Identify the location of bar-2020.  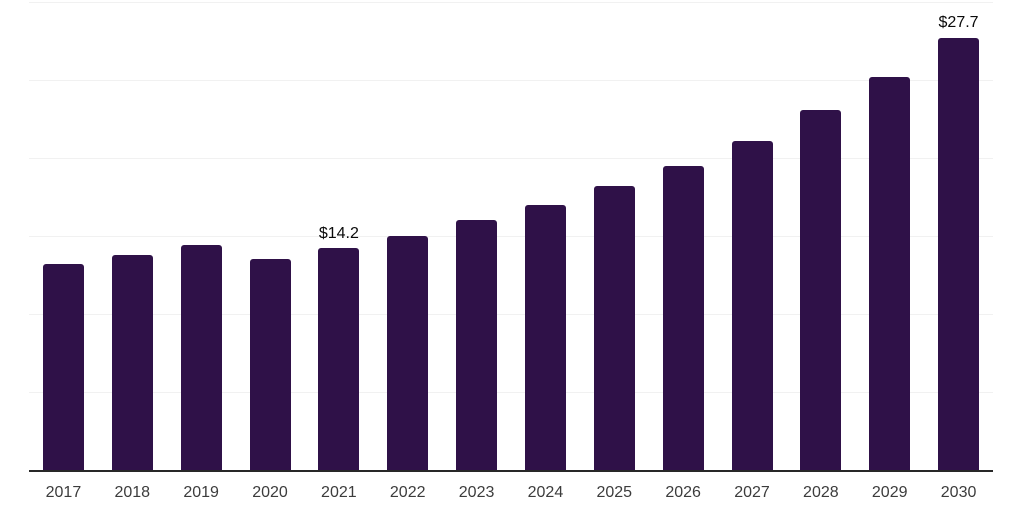
(270, 364).